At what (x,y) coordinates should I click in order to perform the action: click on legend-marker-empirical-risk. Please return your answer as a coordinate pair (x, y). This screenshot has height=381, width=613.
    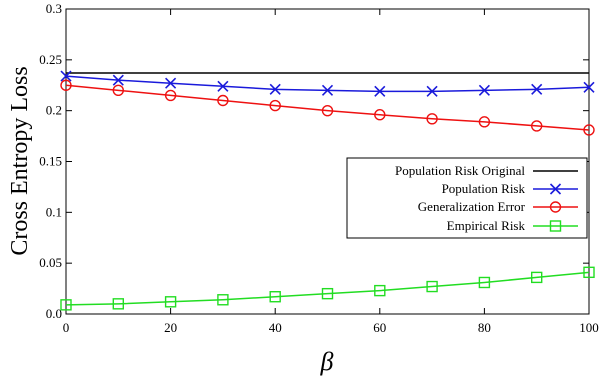
    Looking at the image, I should click on (555, 226).